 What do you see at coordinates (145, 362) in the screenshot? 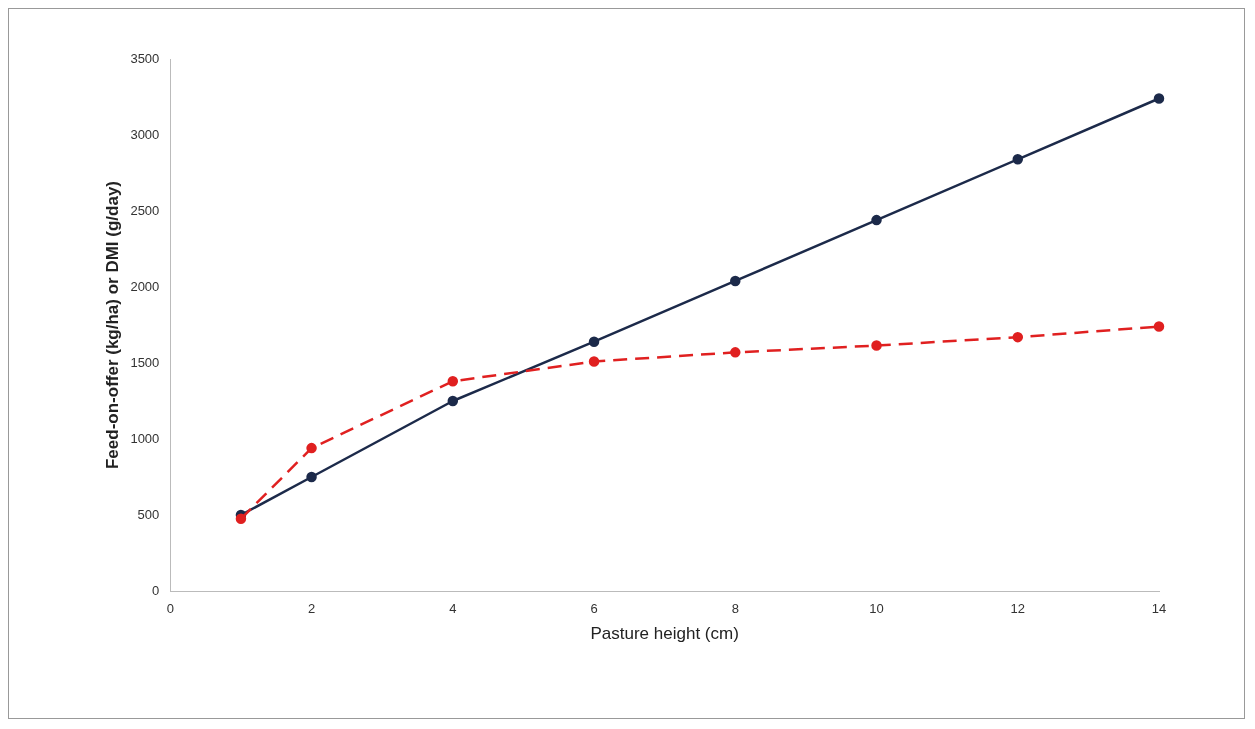
I see `y-tick-label: 1500` at bounding box center [145, 362].